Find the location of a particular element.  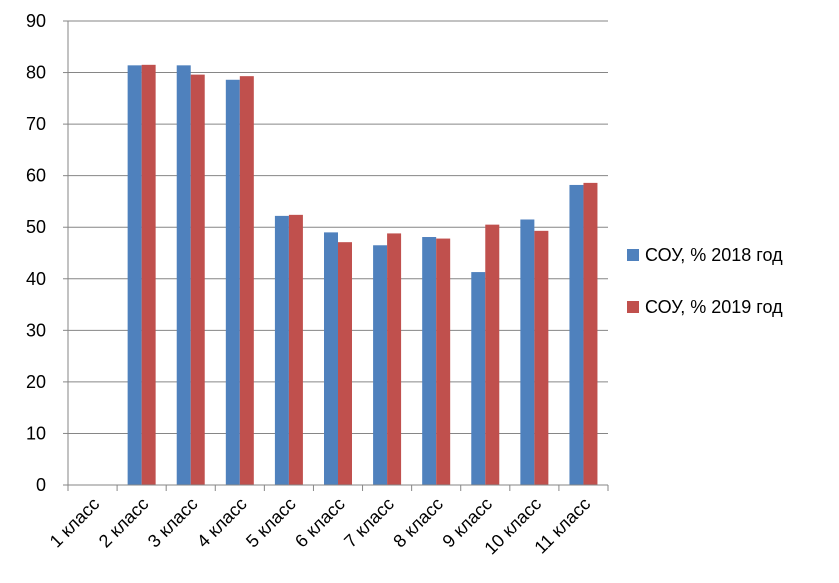

y-tick-label: 80 is located at coordinates (36, 73).